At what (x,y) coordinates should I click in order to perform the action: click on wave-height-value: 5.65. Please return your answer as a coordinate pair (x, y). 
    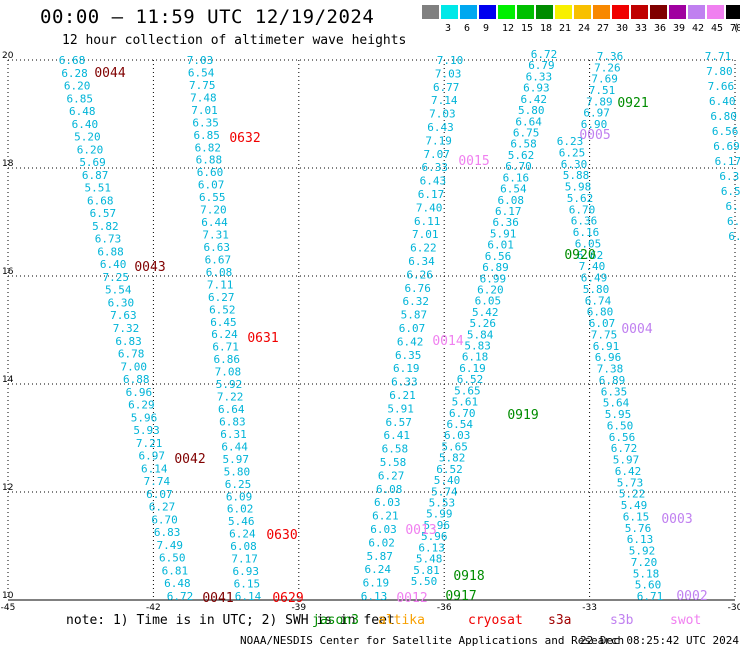
    Looking at the image, I should click on (454, 446).